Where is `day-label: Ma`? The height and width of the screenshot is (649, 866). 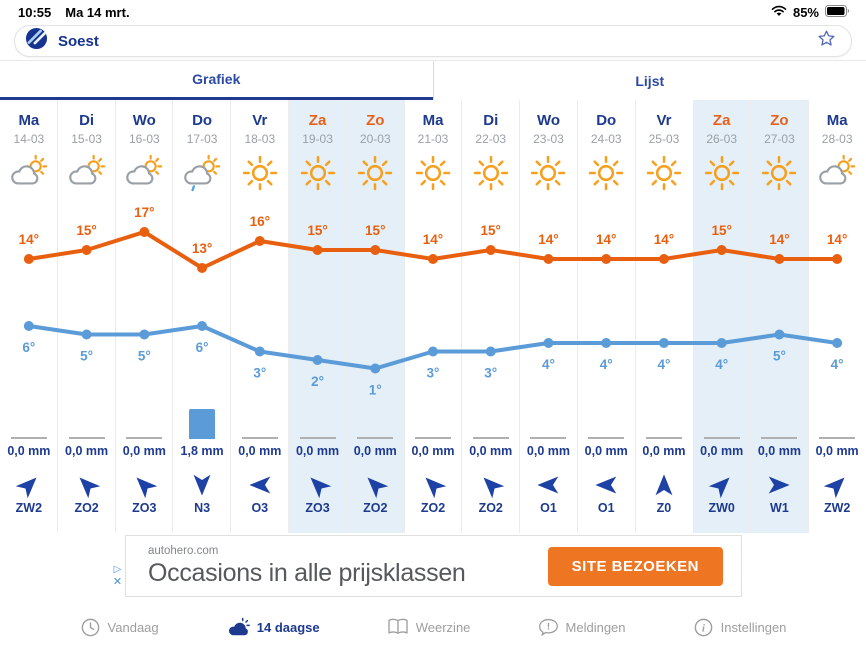 day-label: Ma is located at coordinates (837, 120).